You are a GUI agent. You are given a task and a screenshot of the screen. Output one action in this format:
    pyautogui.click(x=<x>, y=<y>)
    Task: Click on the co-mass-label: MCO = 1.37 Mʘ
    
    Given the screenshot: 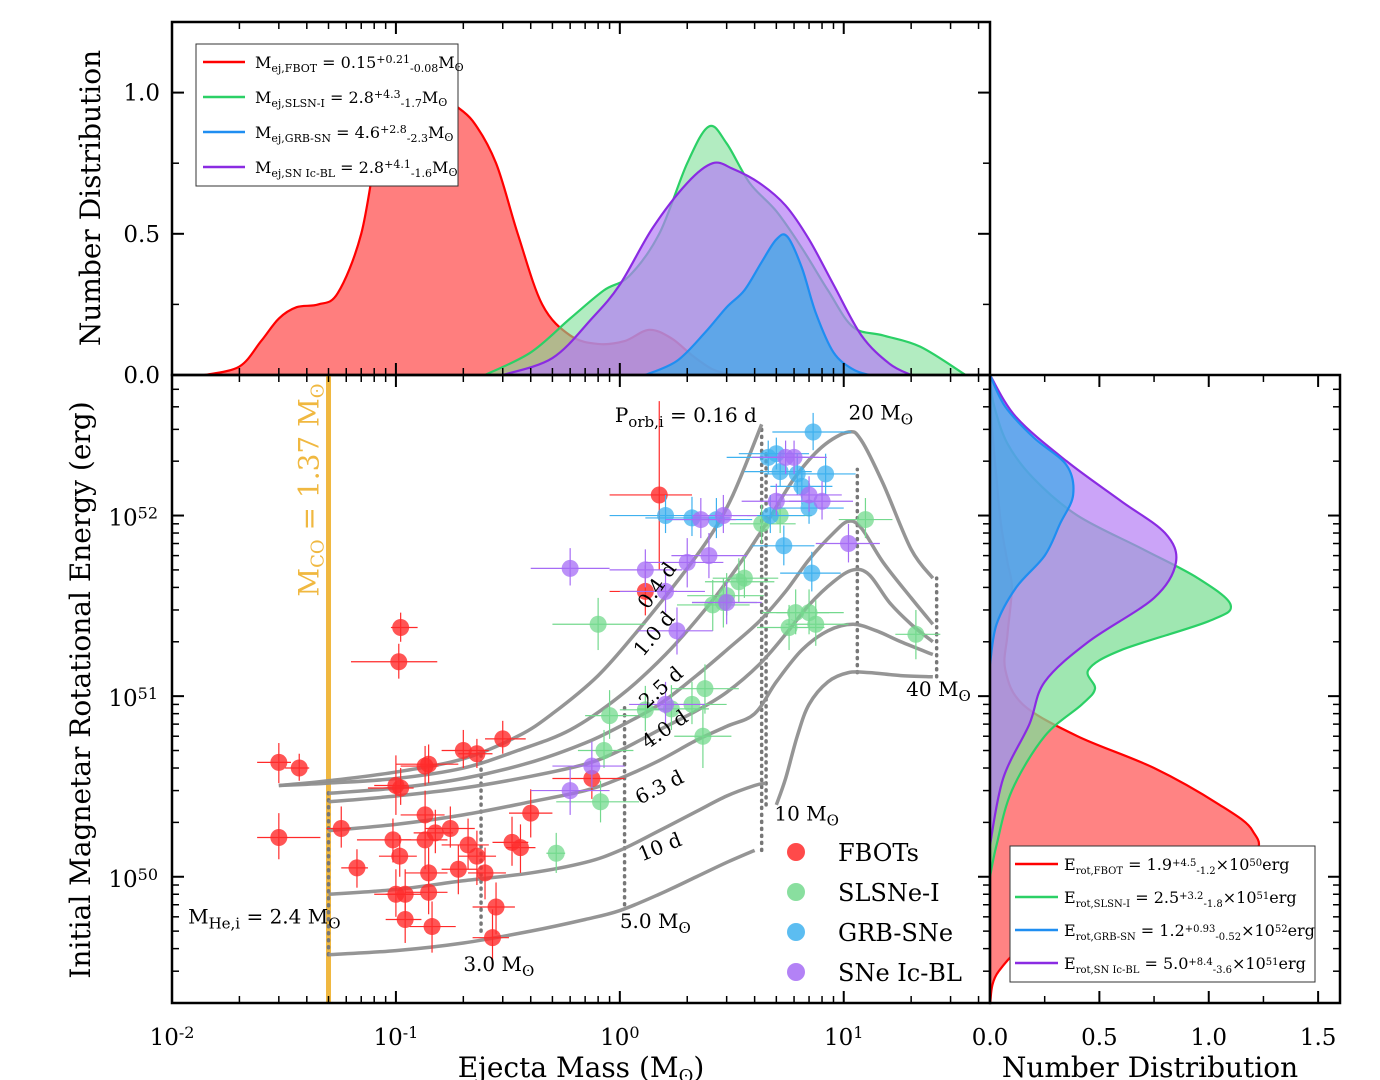 What is the action you would take?
    pyautogui.click(x=311, y=489)
    